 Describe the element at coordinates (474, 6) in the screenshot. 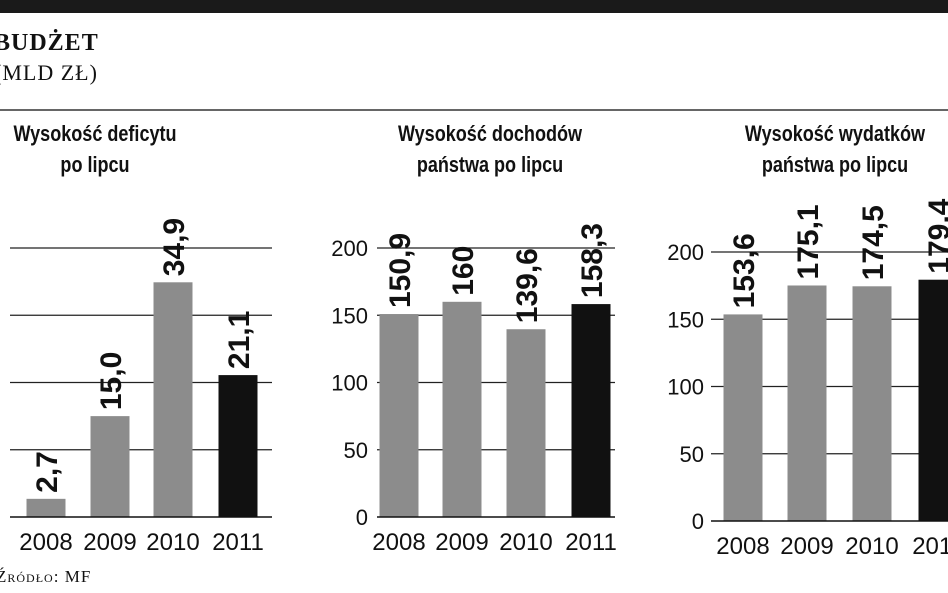

I see `top-bar` at that location.